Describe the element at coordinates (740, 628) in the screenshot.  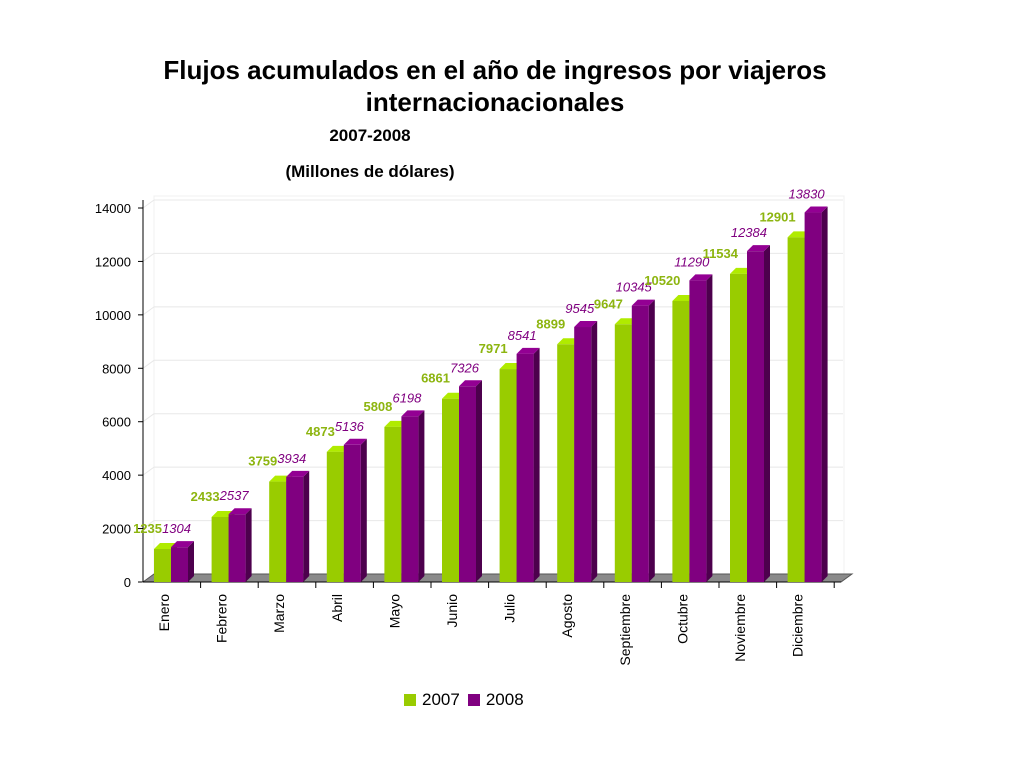
I see `x-tick-label: Noviembre` at that location.